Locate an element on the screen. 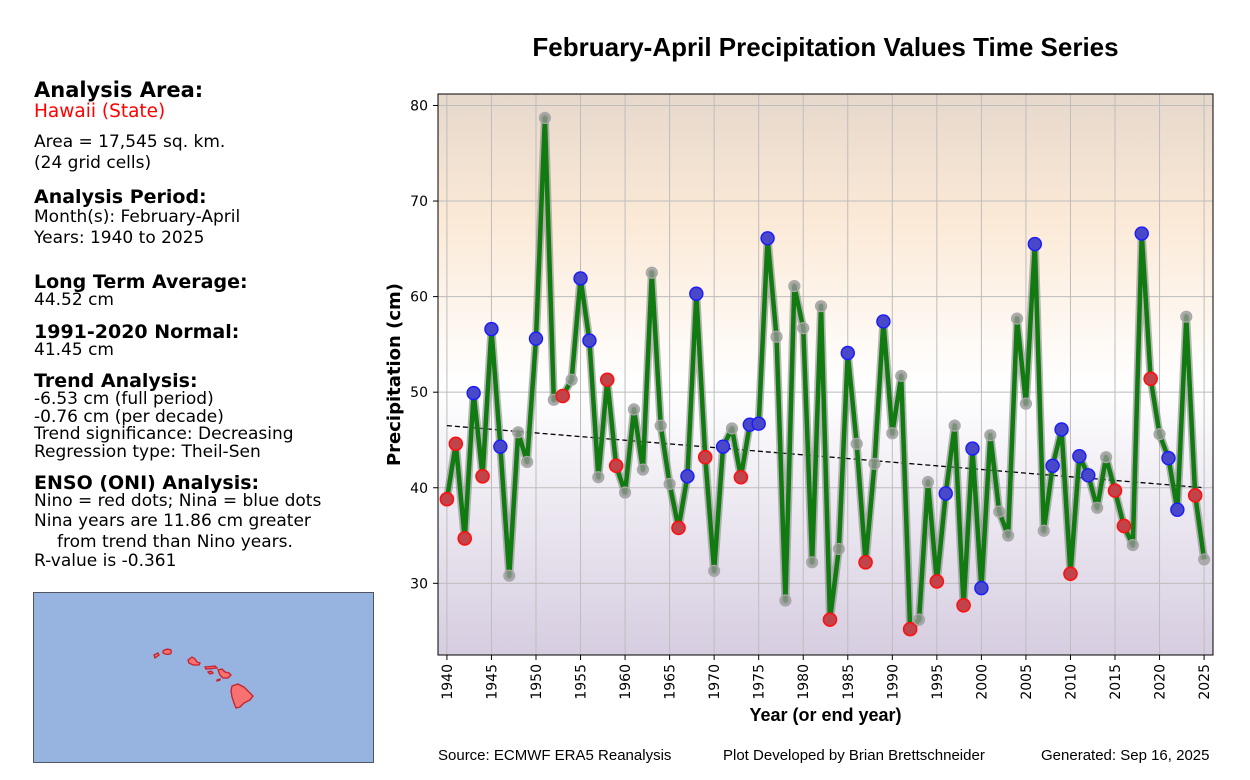 The width and height of the screenshot is (1250, 780). trend-per-decade: -0.76 cm (per decade) is located at coordinates (129, 416).